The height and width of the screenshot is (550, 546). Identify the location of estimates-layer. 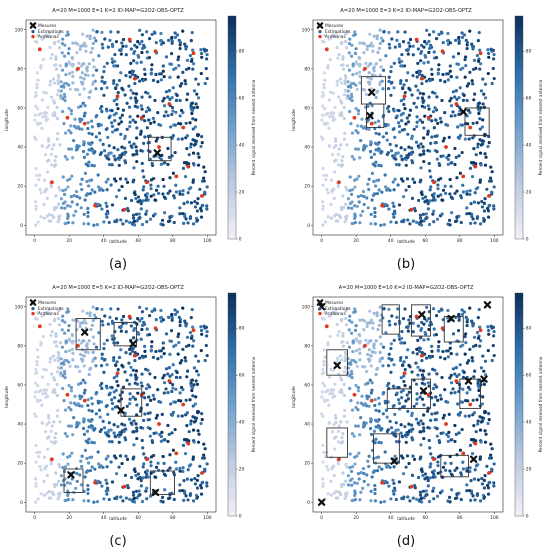
(157, 153).